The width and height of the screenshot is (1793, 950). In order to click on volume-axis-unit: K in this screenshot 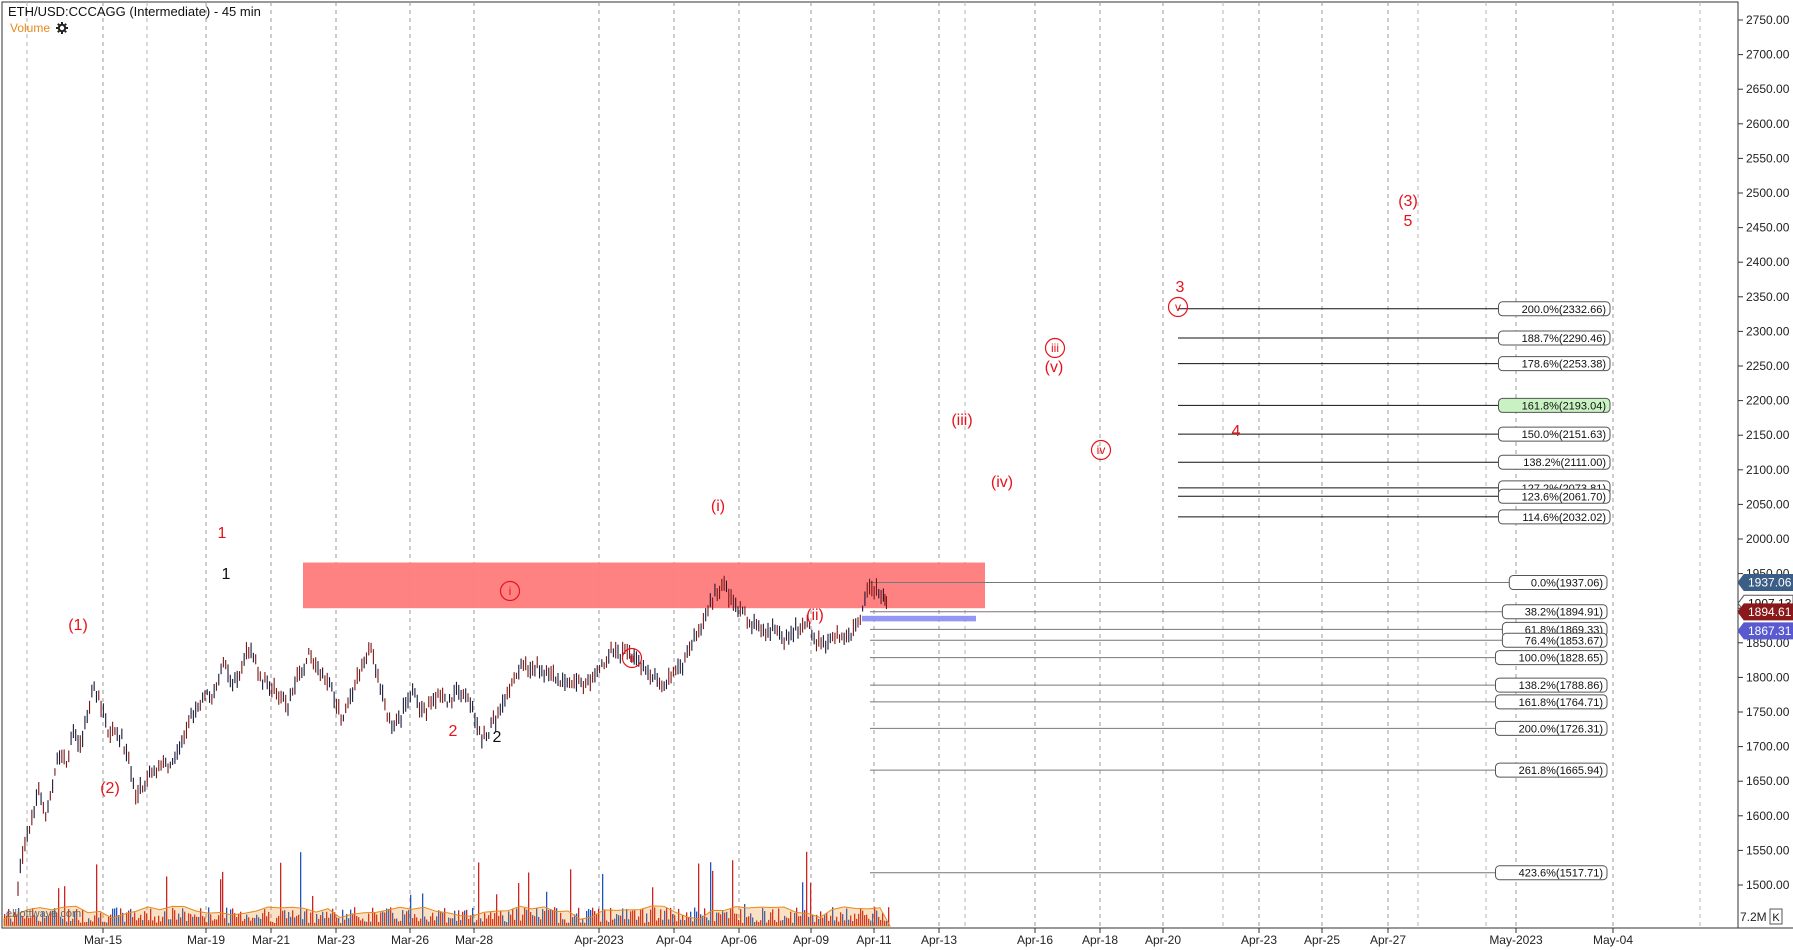, I will do `click(1776, 918)`.